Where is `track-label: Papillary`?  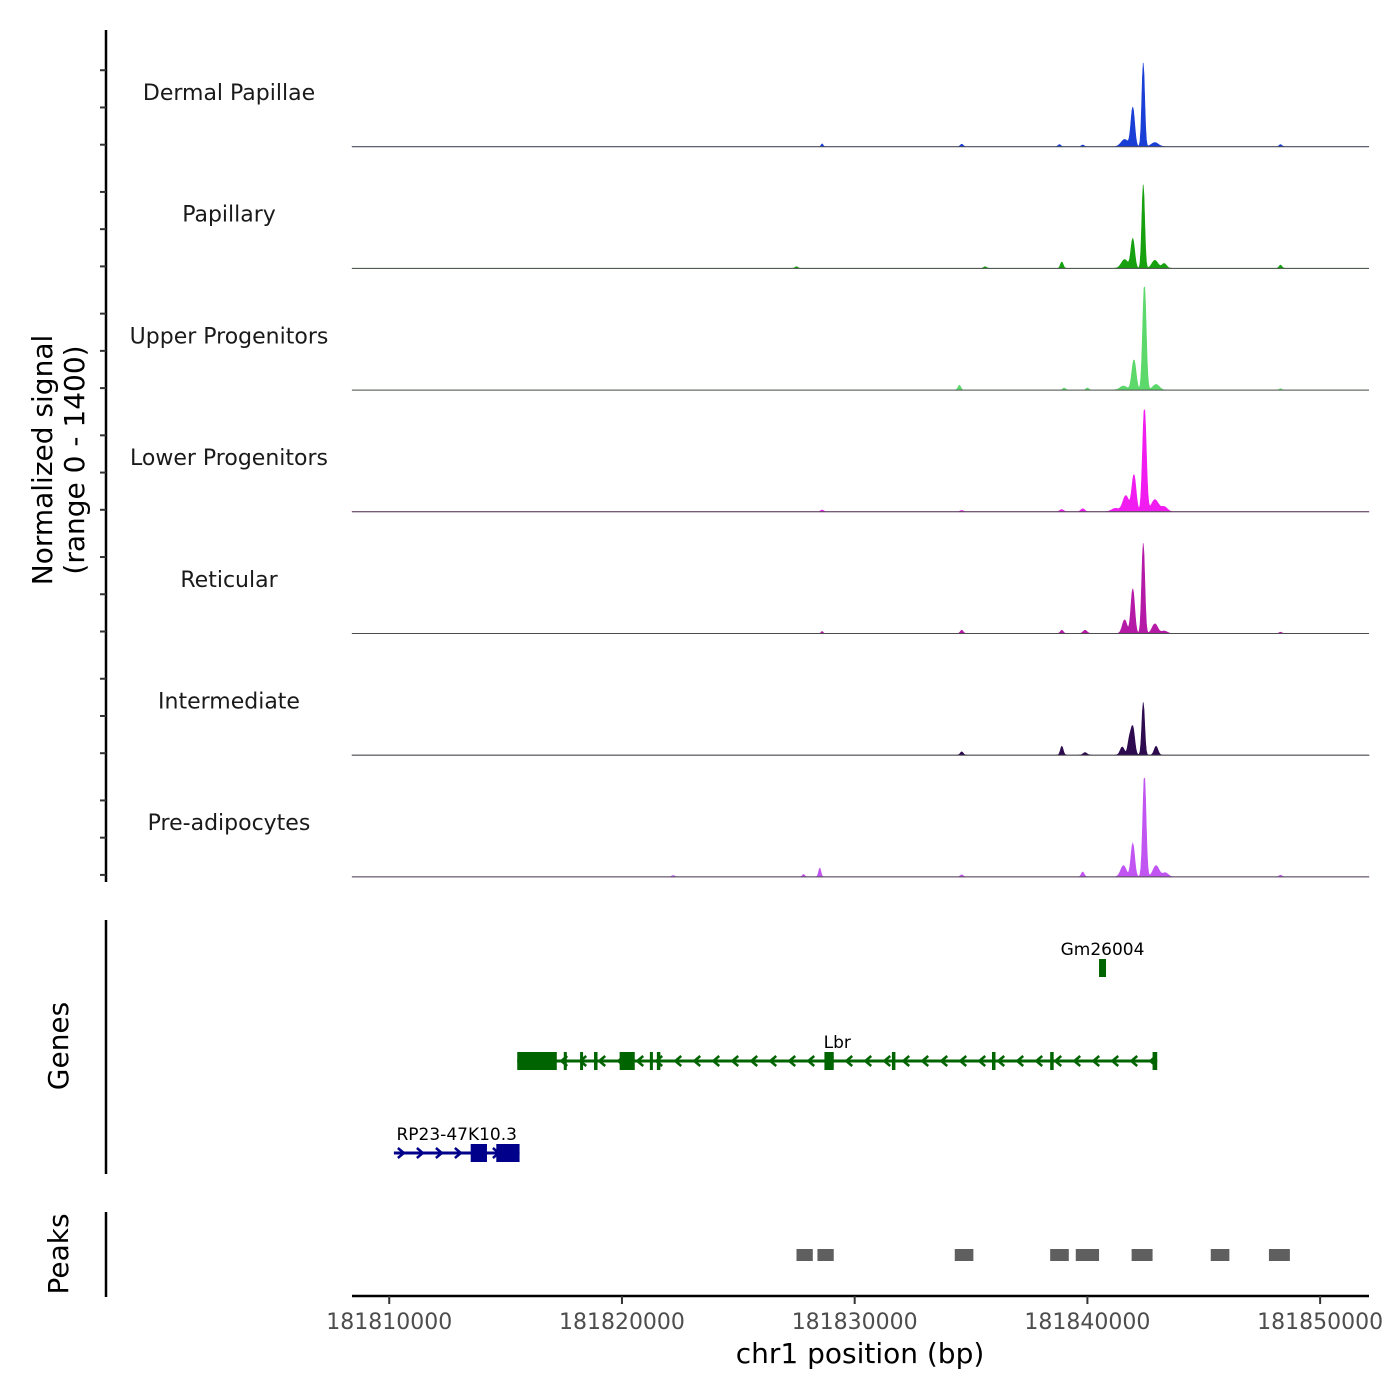 track-label: Papillary is located at coordinates (229, 215).